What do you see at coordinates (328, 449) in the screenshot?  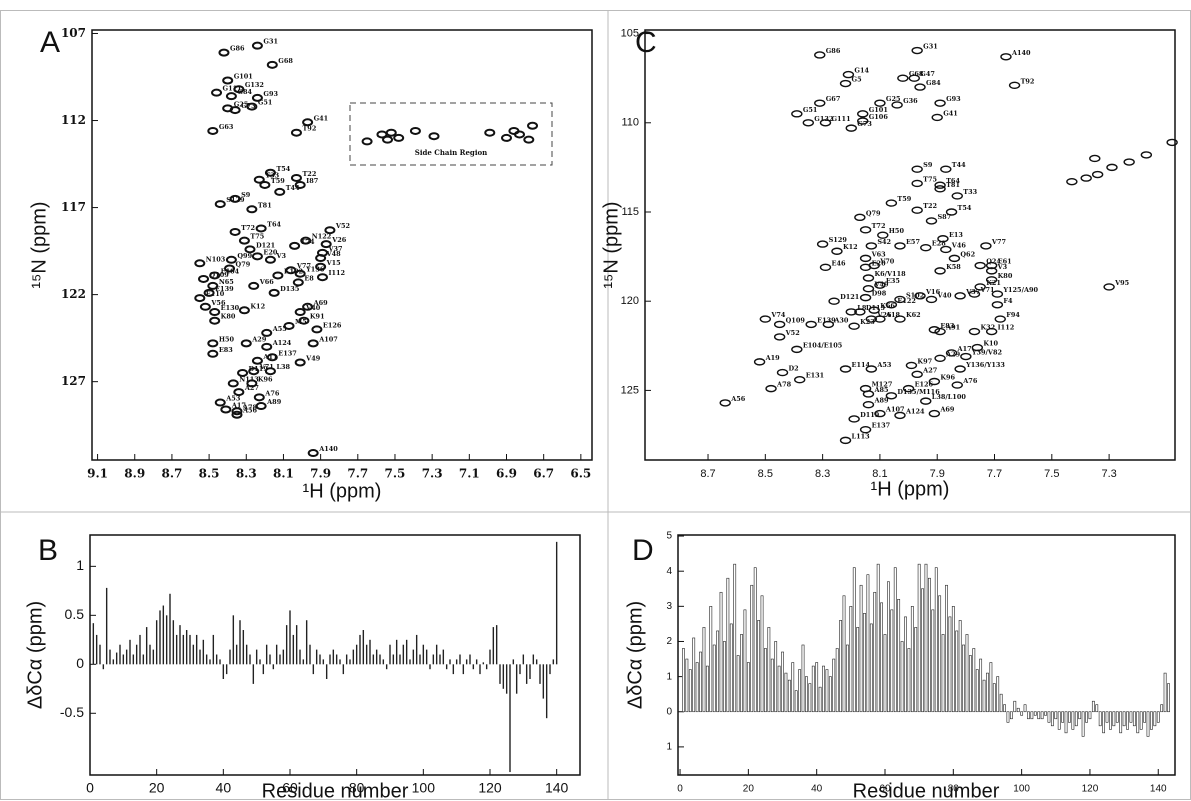 I see `peak-label: A140` at bounding box center [328, 449].